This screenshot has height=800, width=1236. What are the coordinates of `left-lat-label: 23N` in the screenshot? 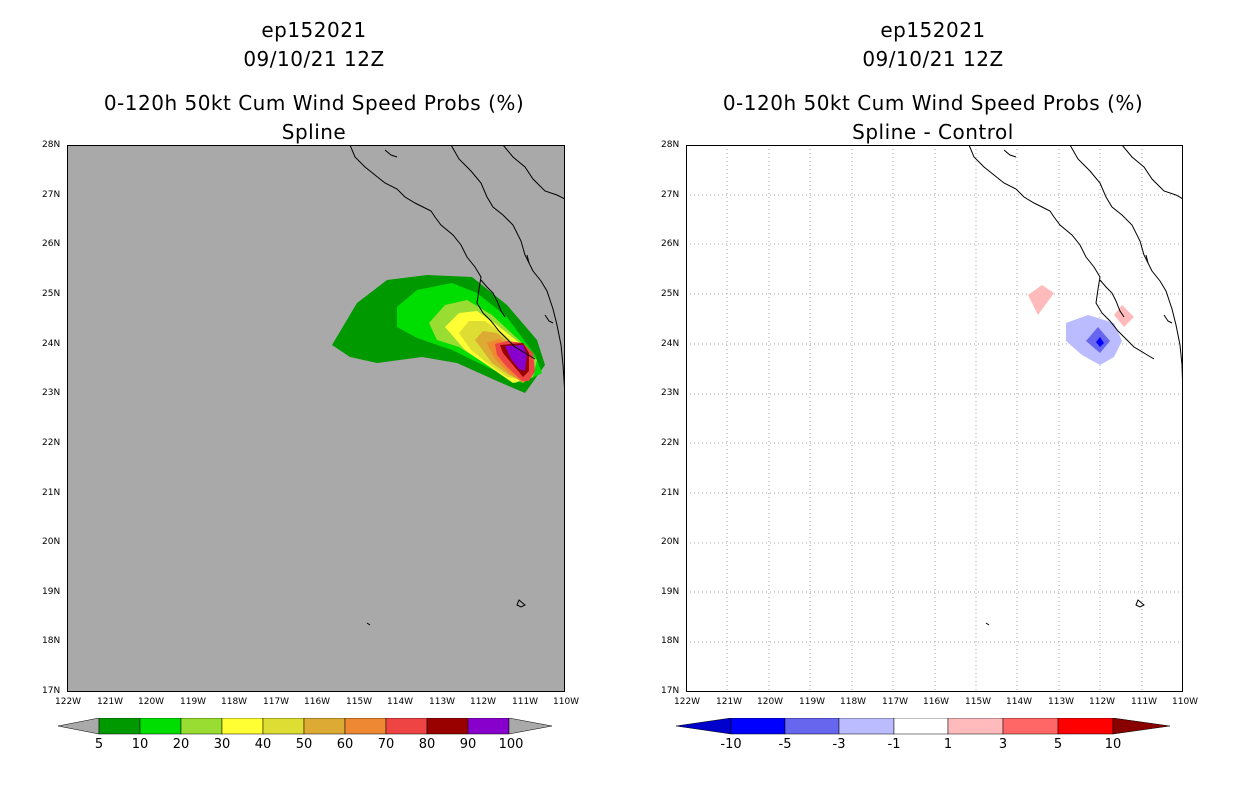 It's located at (51, 393).